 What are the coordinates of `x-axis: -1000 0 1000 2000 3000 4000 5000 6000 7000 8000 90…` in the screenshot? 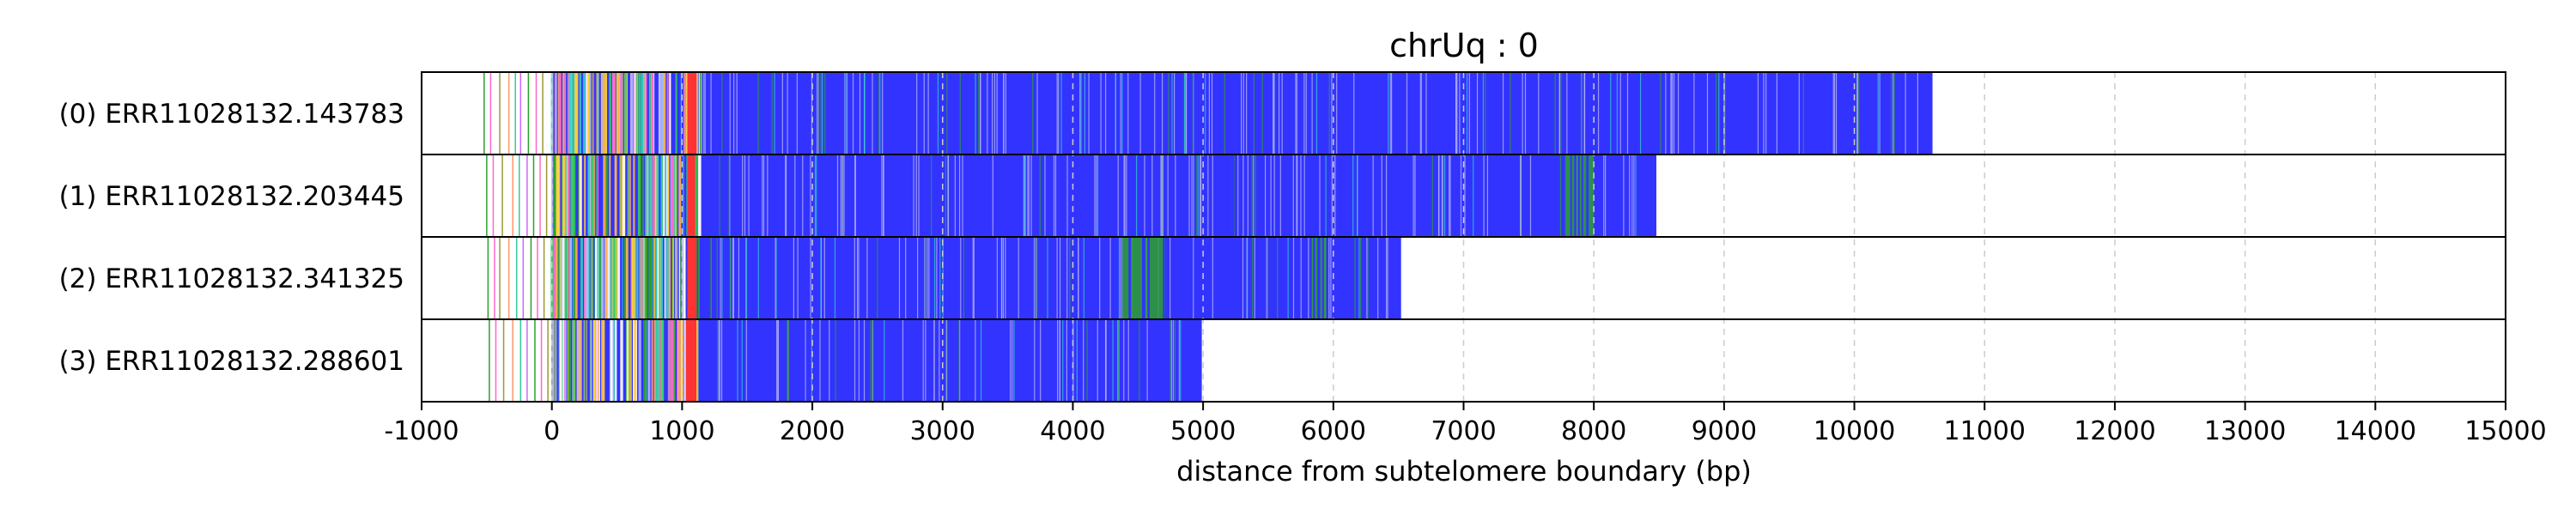 It's located at (1466, 424).